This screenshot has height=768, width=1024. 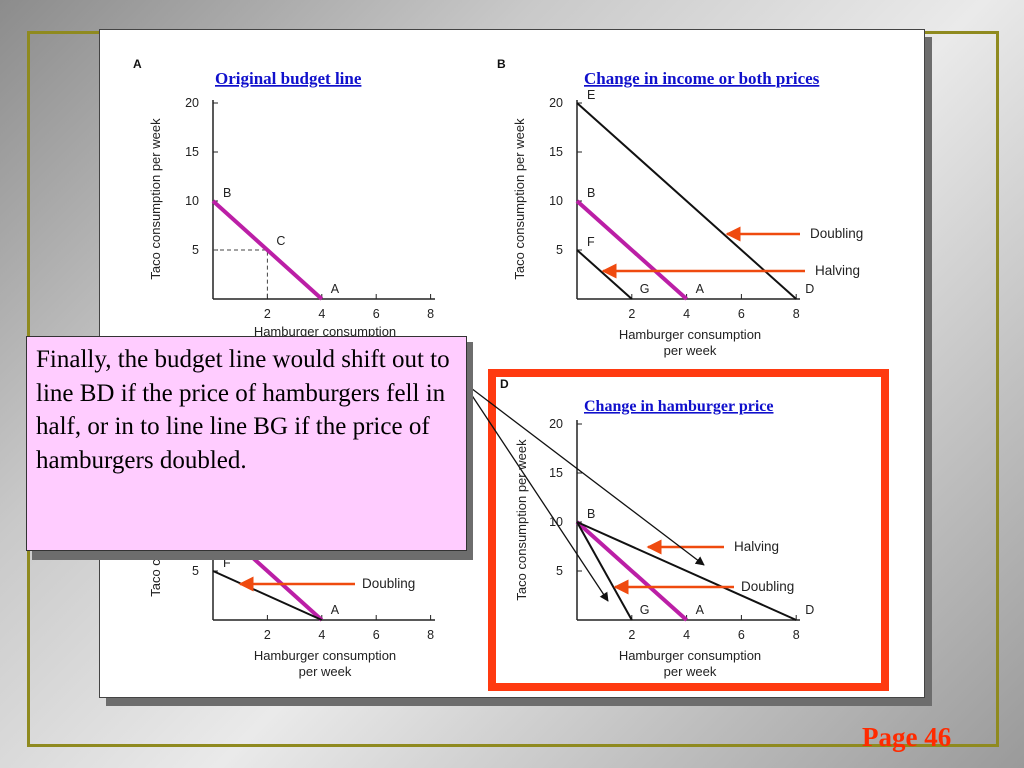 I want to click on budget-line-bg, so click(x=604, y=571).